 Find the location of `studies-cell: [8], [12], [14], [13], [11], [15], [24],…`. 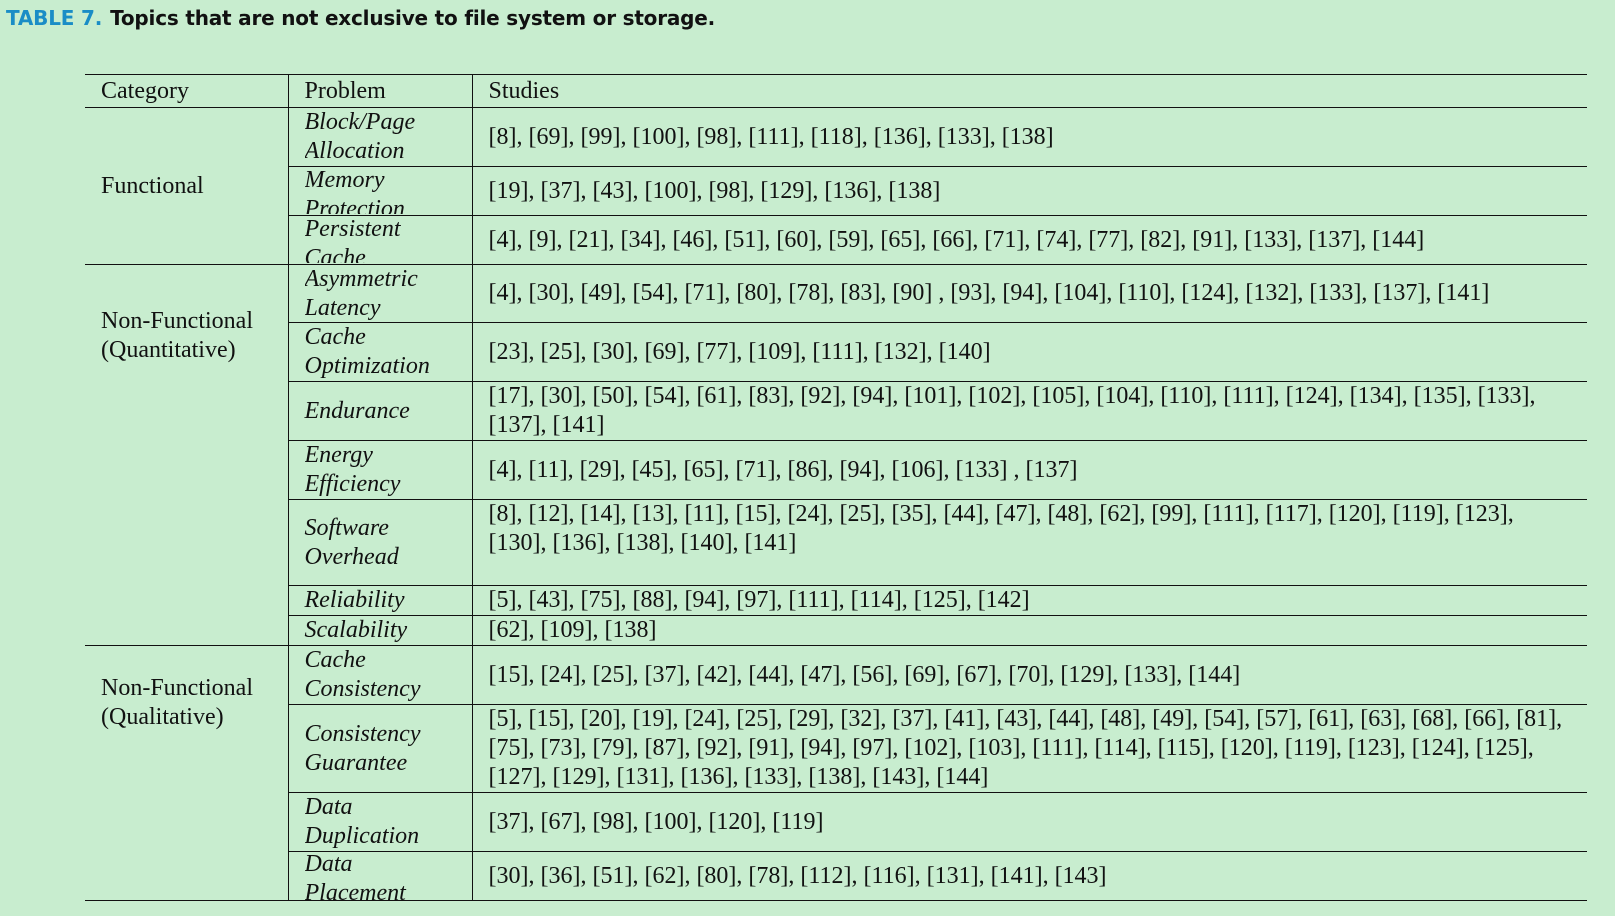

studies-cell: [8], [12], [14], [13], [11], [15], [24],… is located at coordinates (1029, 542).